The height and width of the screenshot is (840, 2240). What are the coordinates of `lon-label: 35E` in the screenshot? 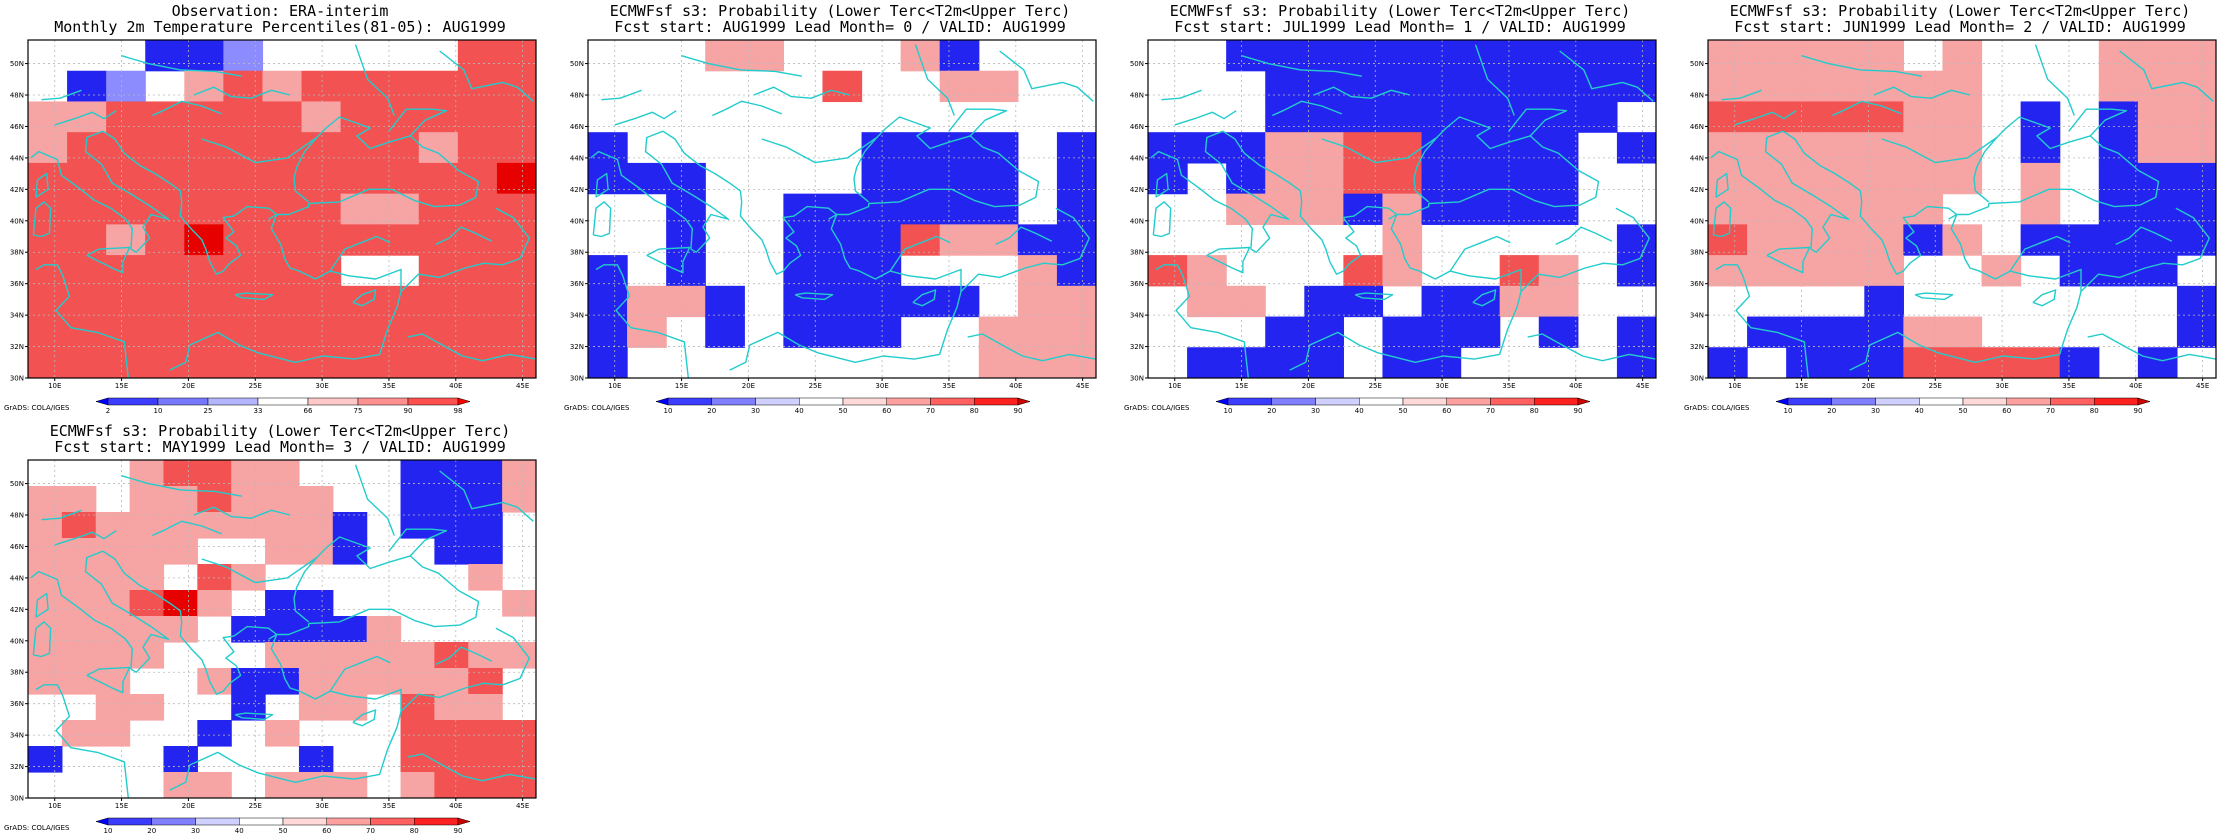 It's located at (388, 386).